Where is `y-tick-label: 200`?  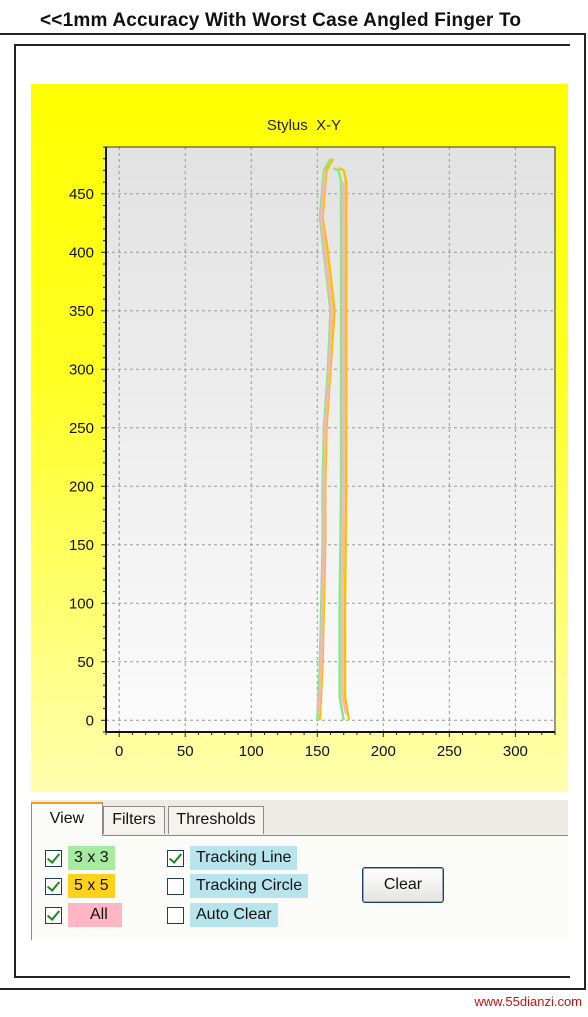
y-tick-label: 200 is located at coordinates (81, 486).